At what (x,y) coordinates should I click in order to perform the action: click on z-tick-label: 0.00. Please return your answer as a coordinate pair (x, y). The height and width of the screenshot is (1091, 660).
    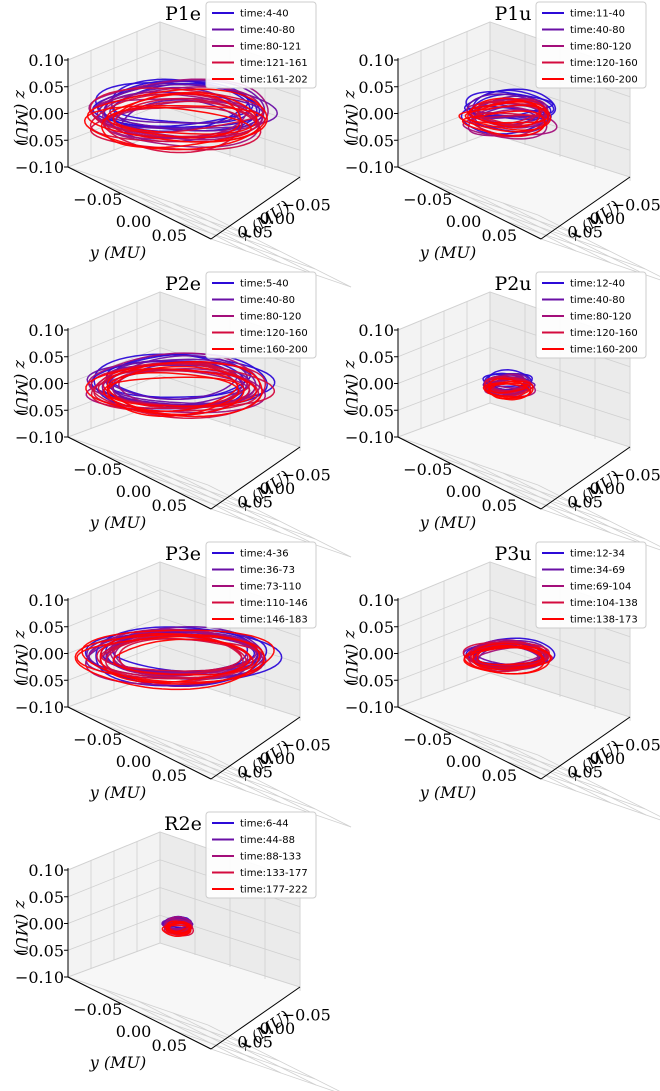
    Looking at the image, I should click on (46, 654).